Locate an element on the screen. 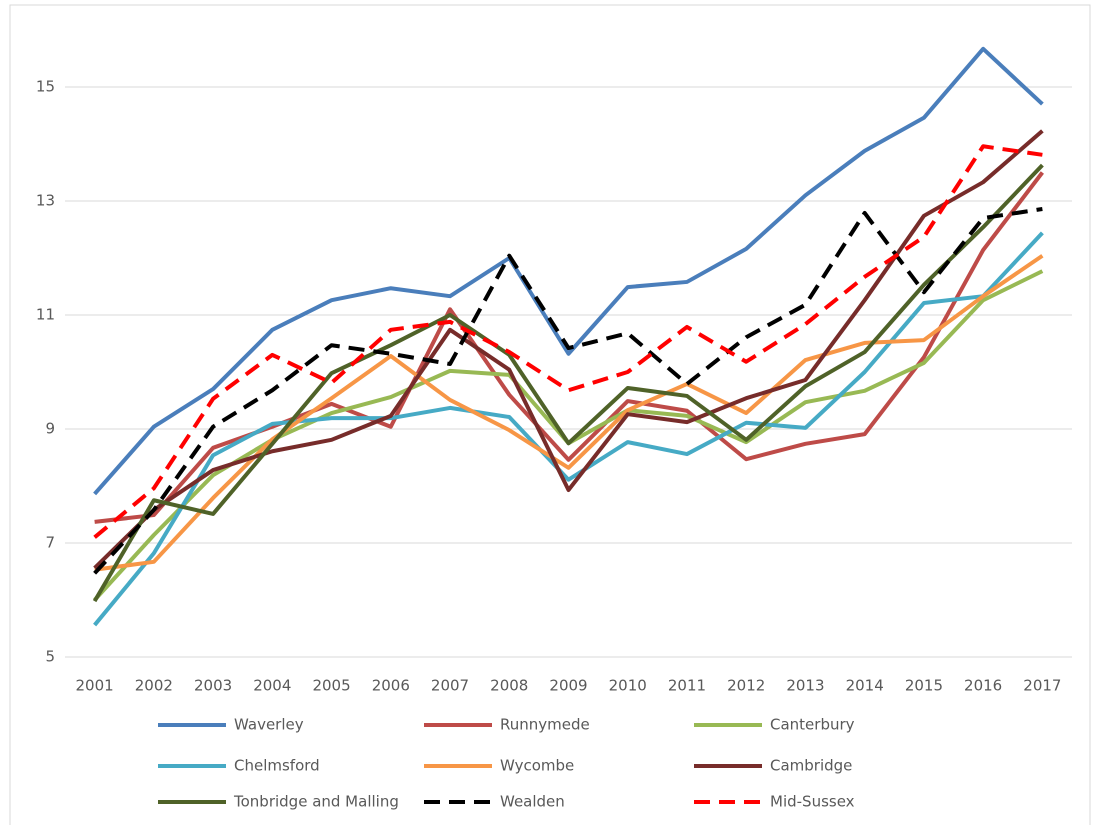 This screenshot has height=829, width=1096. x-tick-label: 2016 is located at coordinates (983, 686).